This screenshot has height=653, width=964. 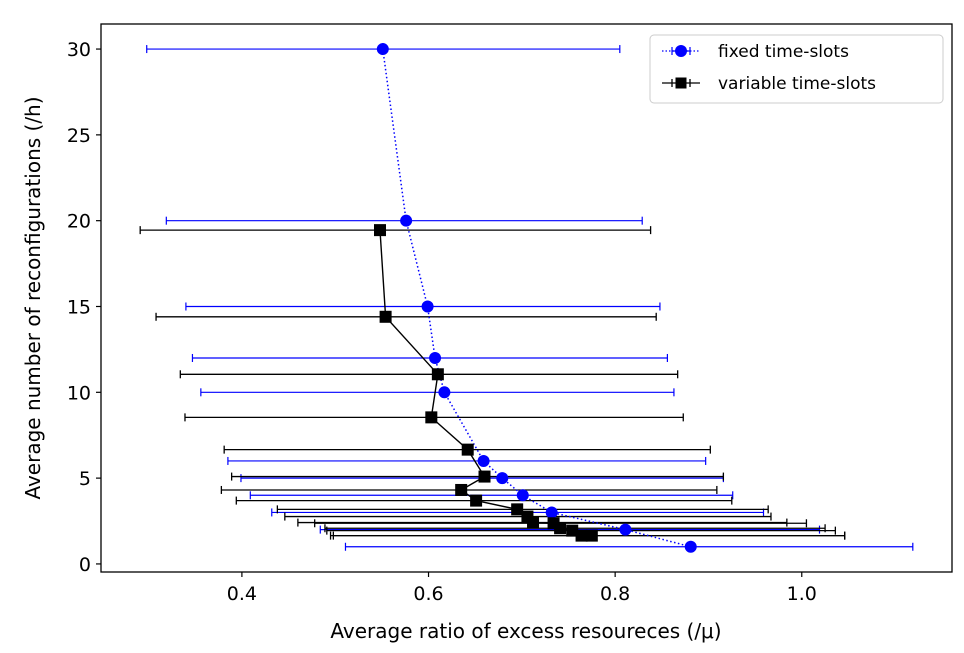 What do you see at coordinates (525, 631) in the screenshot?
I see `x-axis-label: Average ratio of excess resoureces (/μ)` at bounding box center [525, 631].